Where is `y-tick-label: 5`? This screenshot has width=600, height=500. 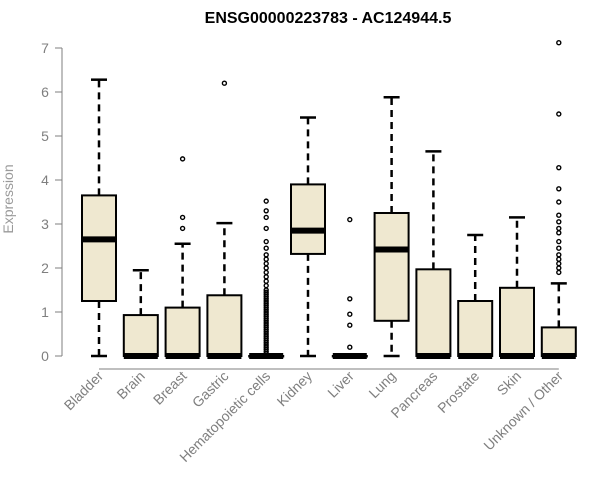 y-tick-label: 5 is located at coordinates (45, 136).